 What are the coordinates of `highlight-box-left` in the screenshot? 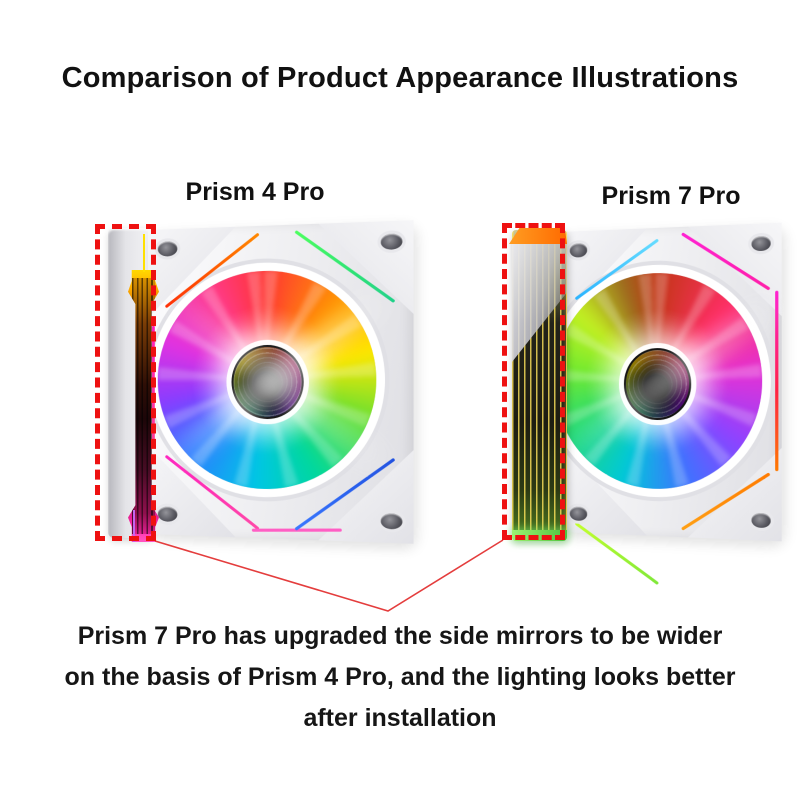 It's located at (125, 382).